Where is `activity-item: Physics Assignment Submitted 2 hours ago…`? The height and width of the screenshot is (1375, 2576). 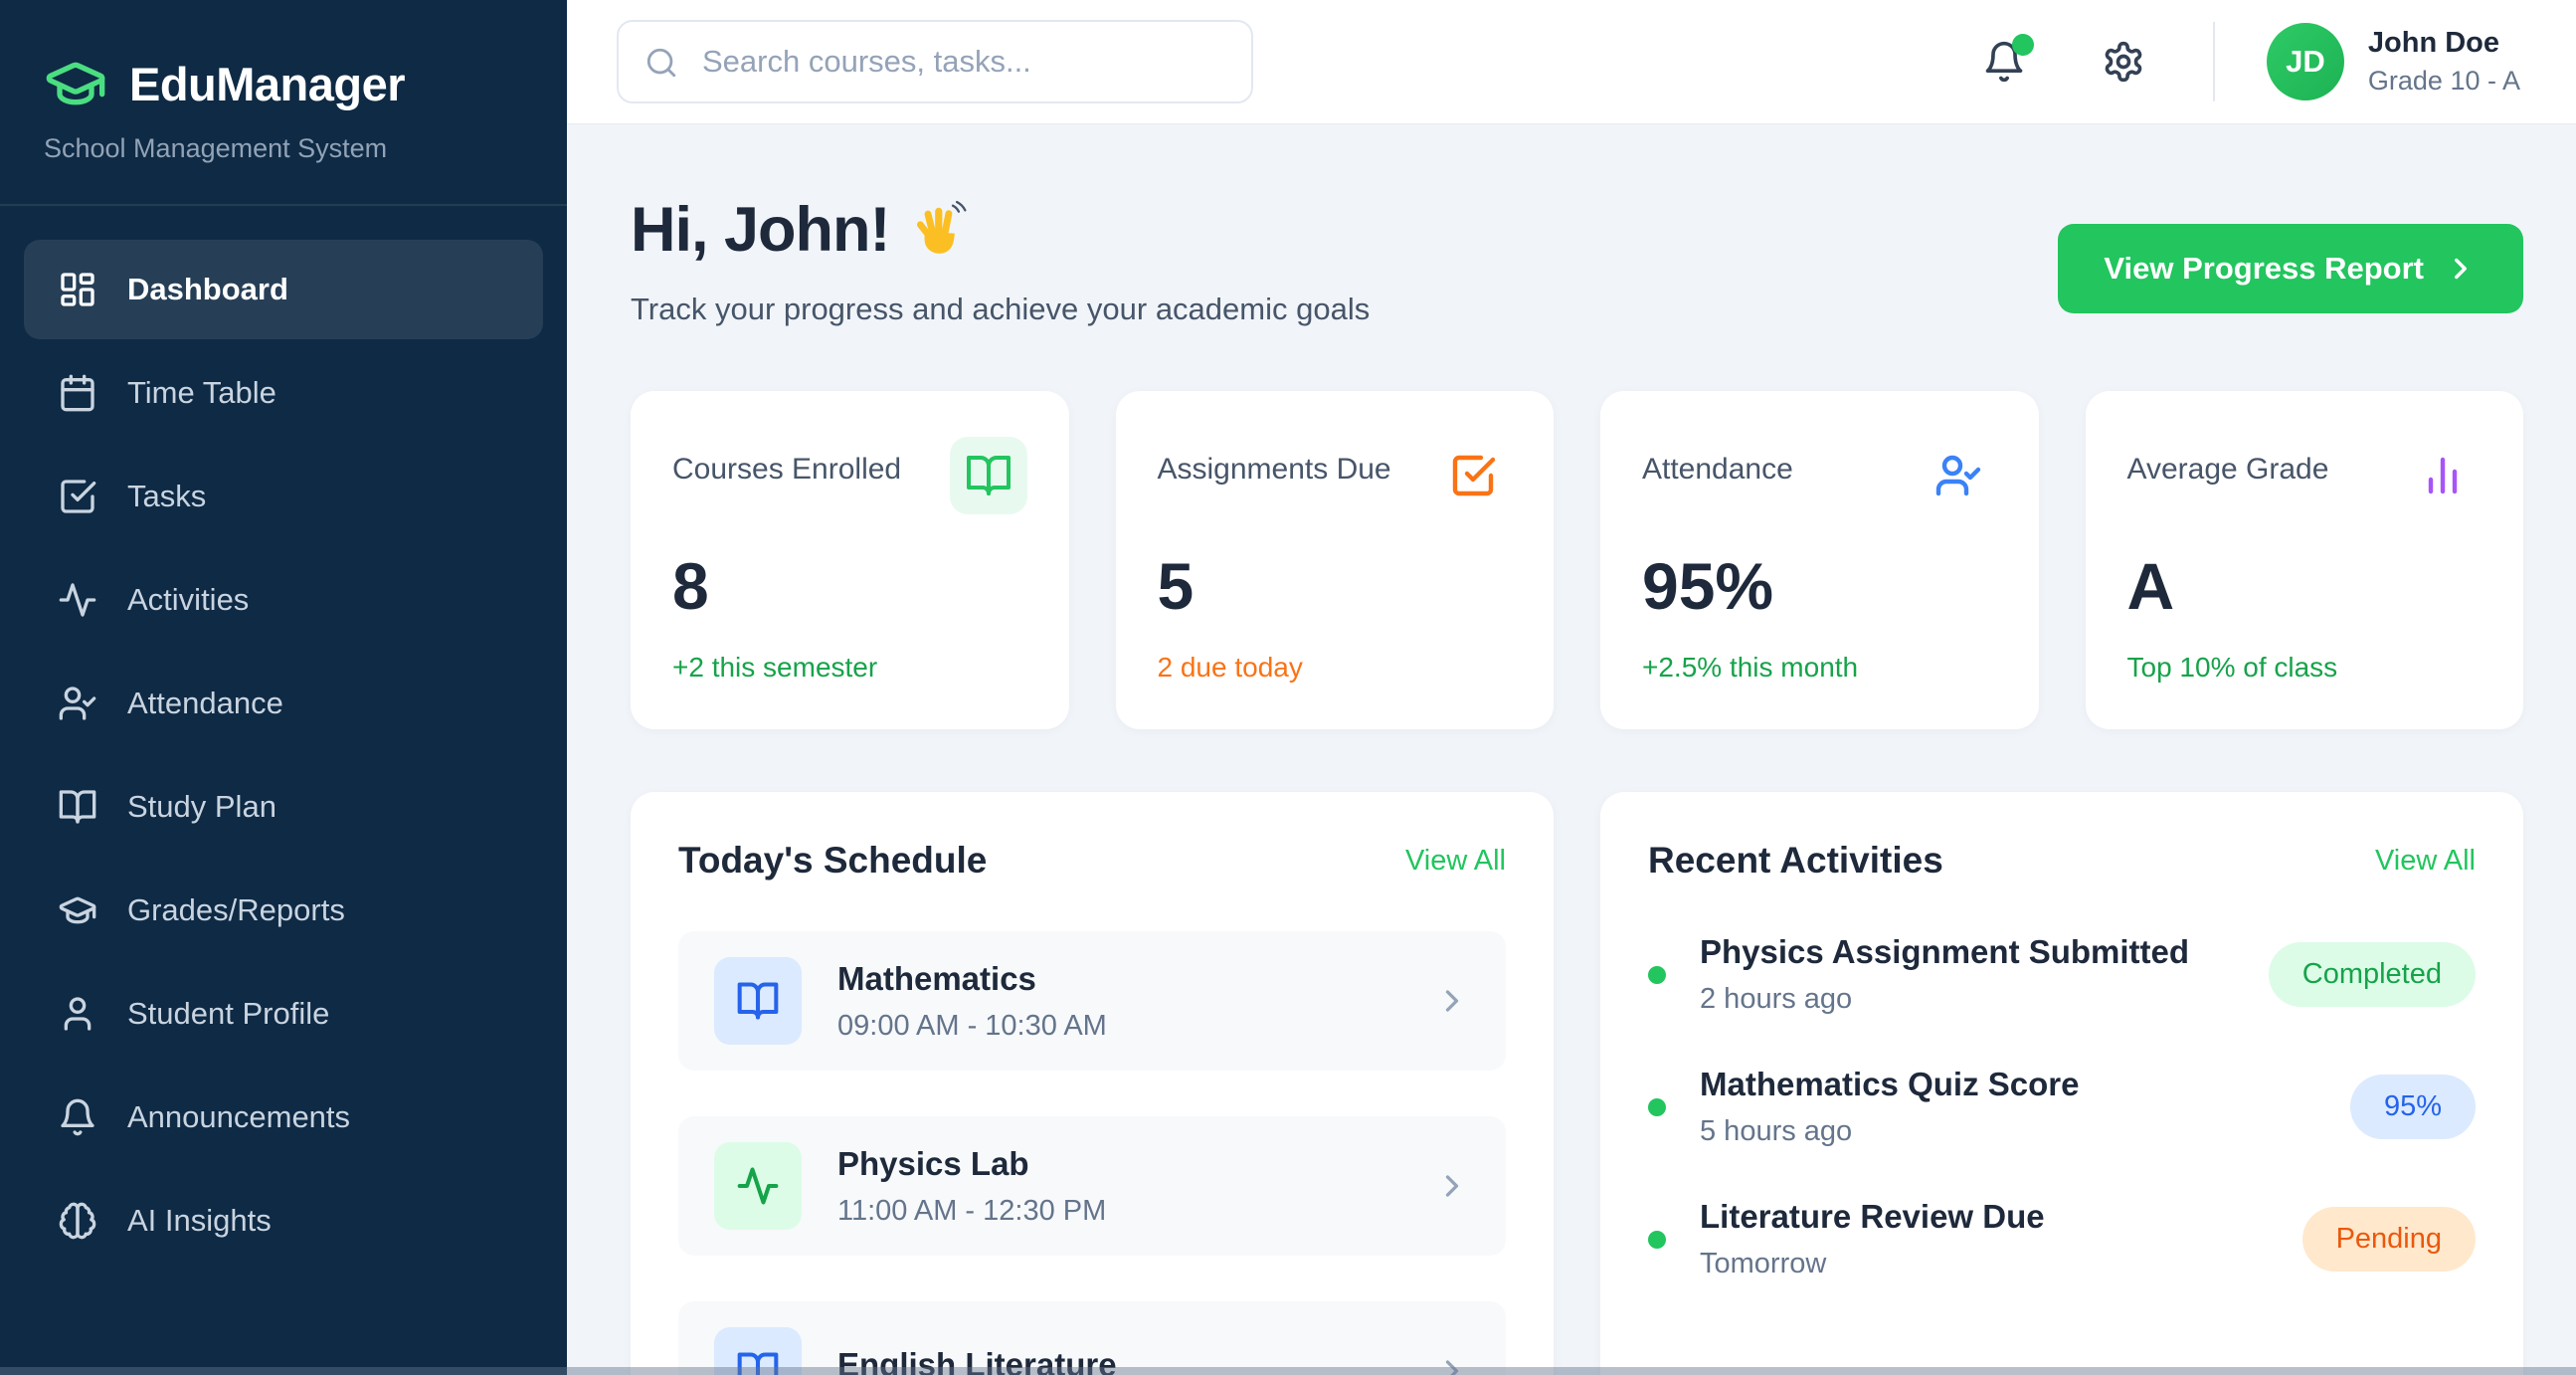 activity-item: Physics Assignment Submitted 2 hours ago… is located at coordinates (2062, 974).